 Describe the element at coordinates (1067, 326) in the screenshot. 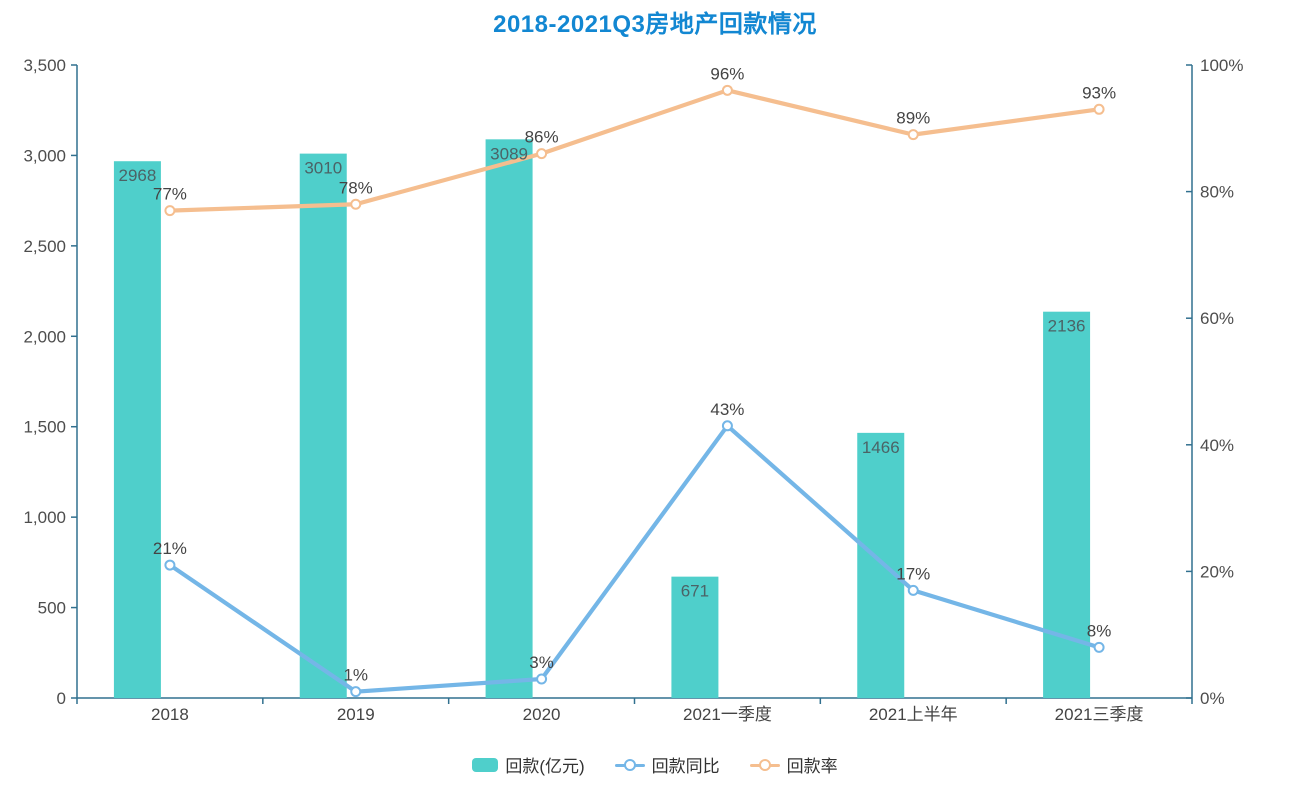

I see `bar-value-label: 2136` at that location.